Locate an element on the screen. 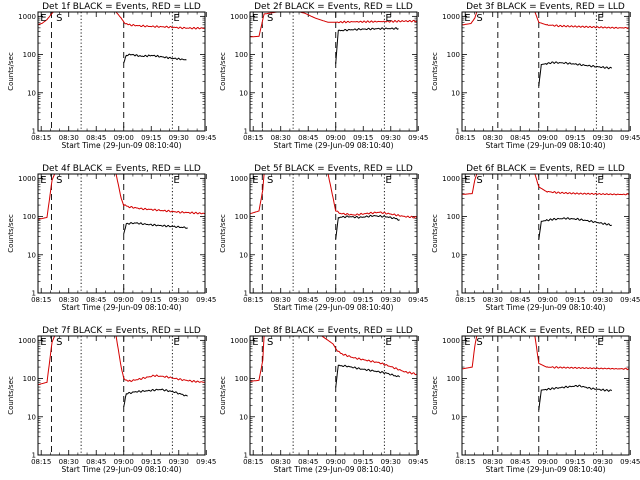 Image resolution: width=640 pixels, height=480 pixels. chart-title: Det 8f BLACK = Events, RED = LLD is located at coordinates (333, 331).